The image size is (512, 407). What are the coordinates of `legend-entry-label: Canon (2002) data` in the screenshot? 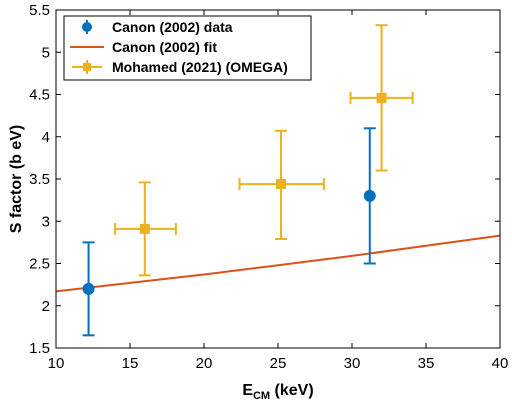 It's located at (172, 27).